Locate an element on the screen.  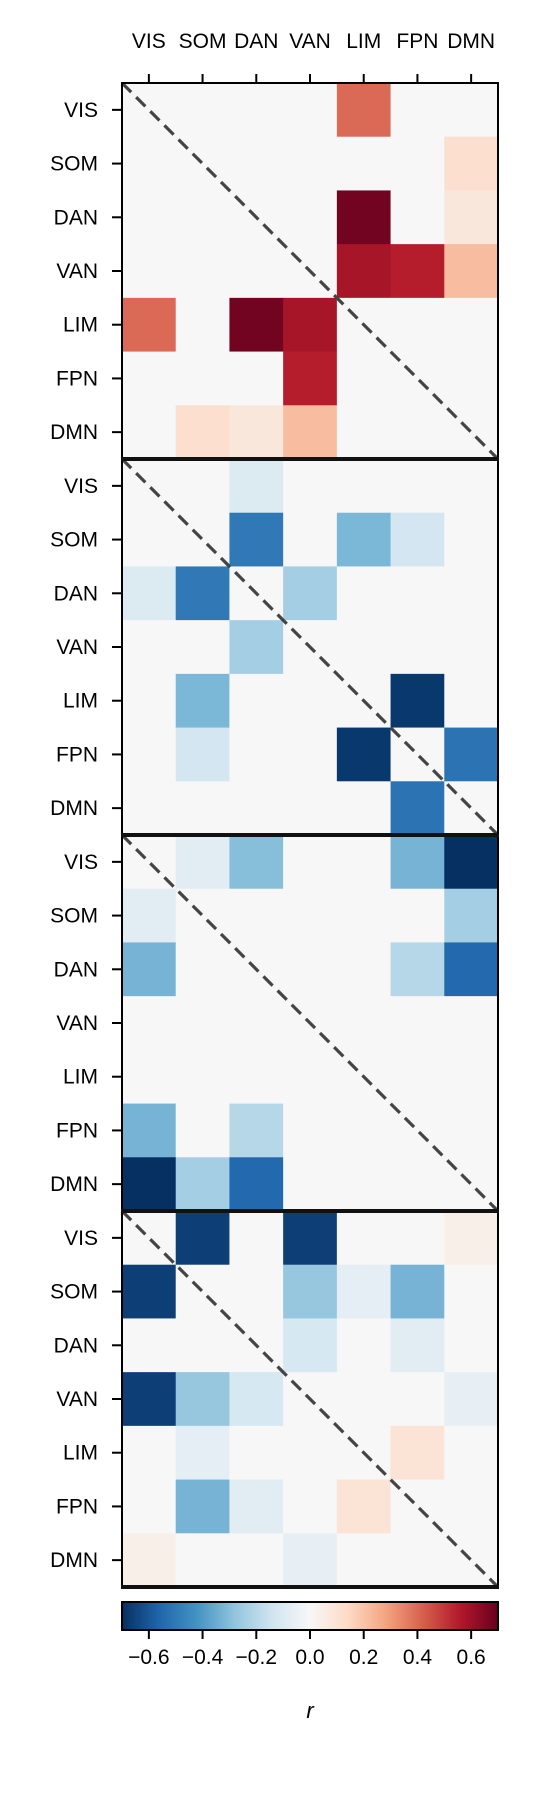
column-label-dan: DAN is located at coordinates (256, 41).